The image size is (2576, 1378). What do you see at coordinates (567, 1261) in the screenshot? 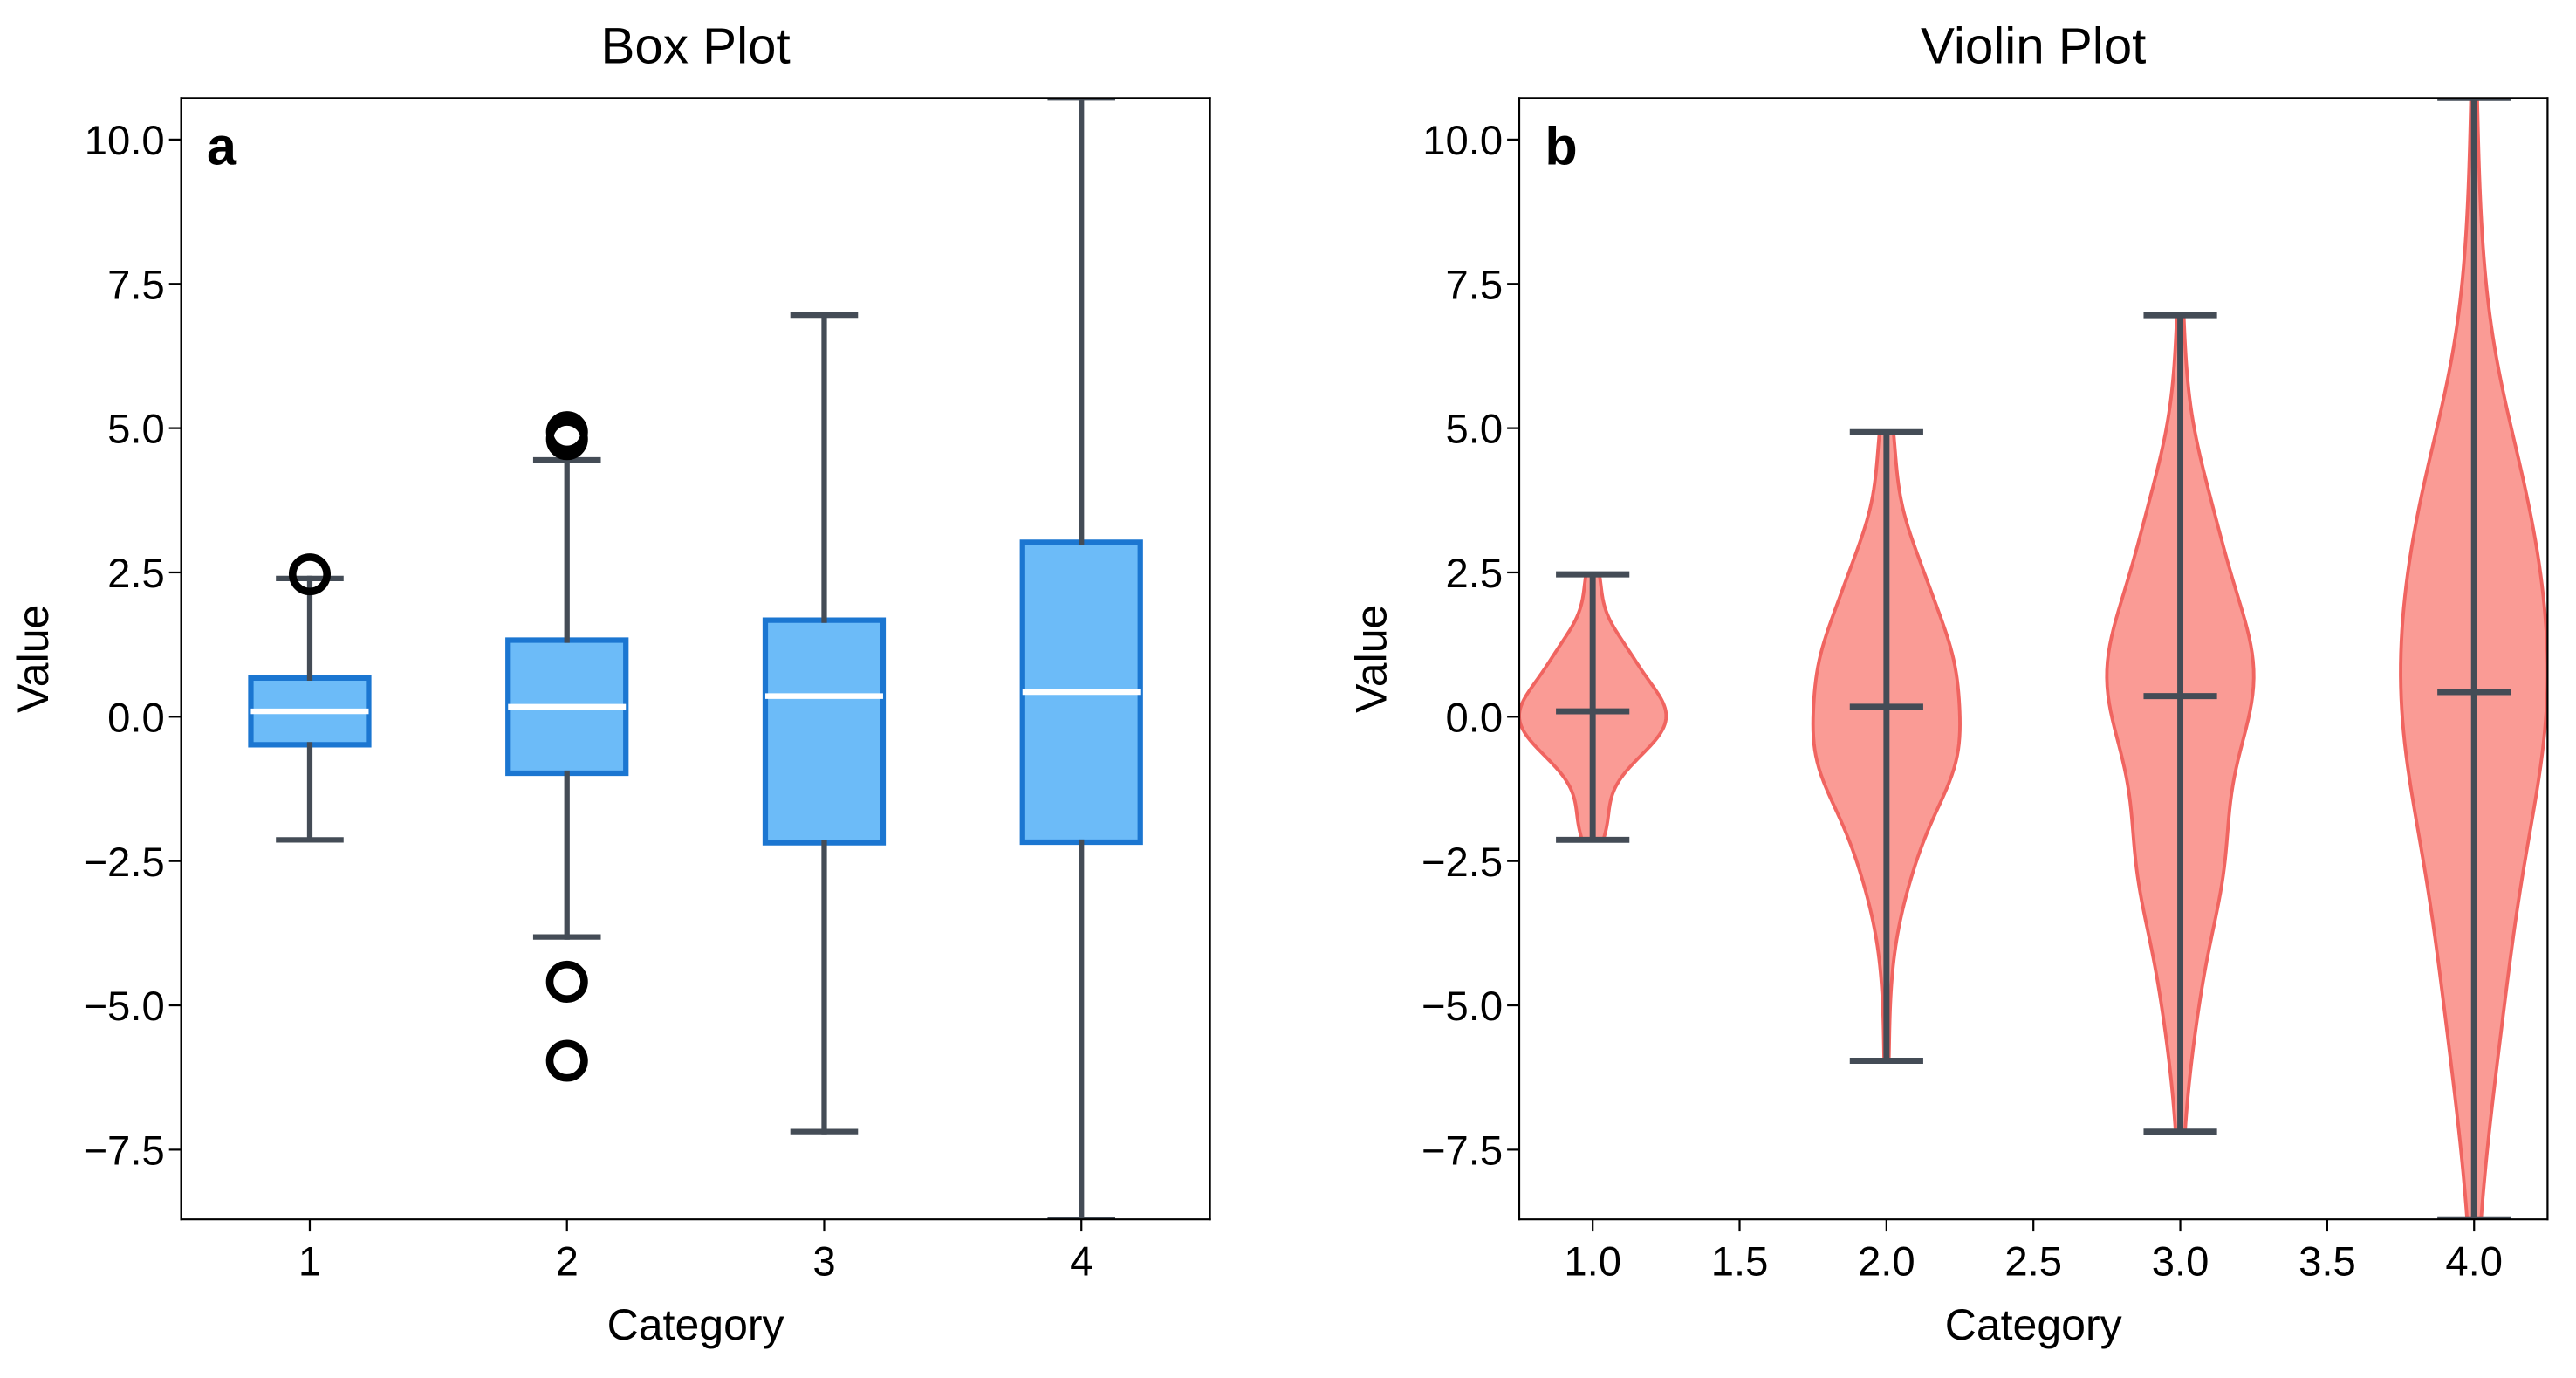
I see `svg-text: 2` at bounding box center [567, 1261].